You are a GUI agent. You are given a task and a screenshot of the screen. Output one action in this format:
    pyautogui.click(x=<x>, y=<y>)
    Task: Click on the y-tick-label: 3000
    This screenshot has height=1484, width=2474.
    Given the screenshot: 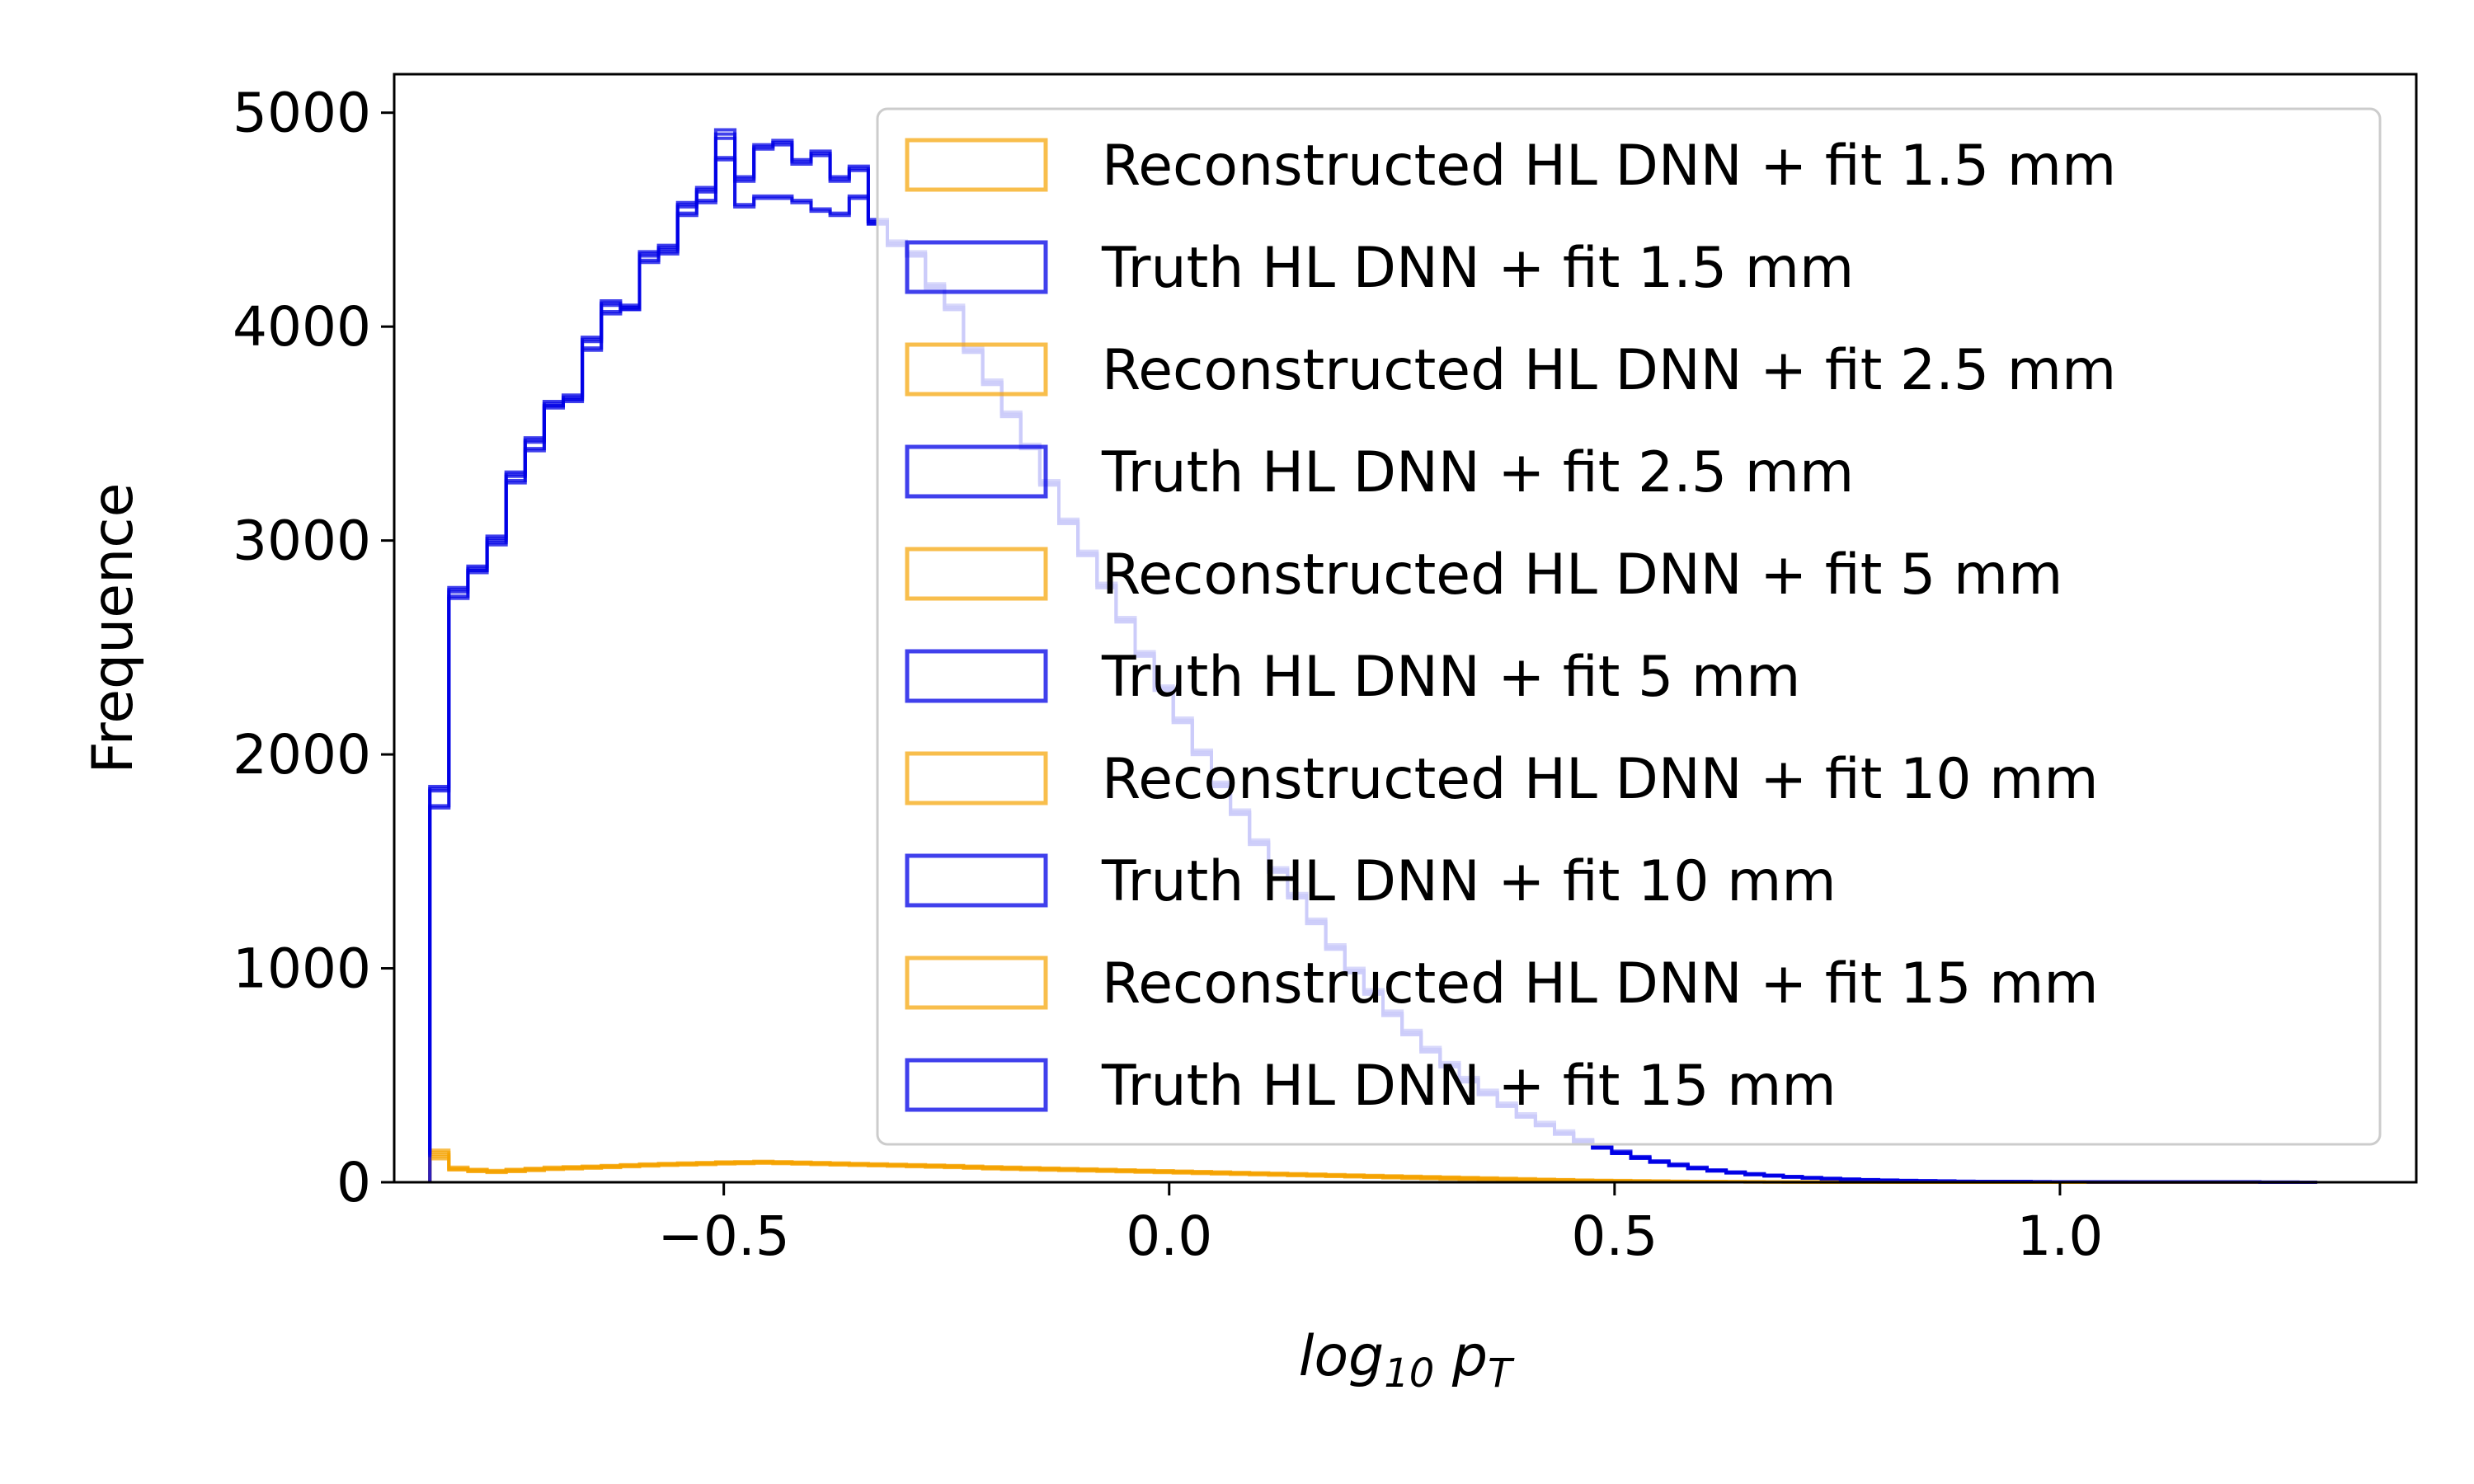 What is the action you would take?
    pyautogui.click(x=302, y=541)
    